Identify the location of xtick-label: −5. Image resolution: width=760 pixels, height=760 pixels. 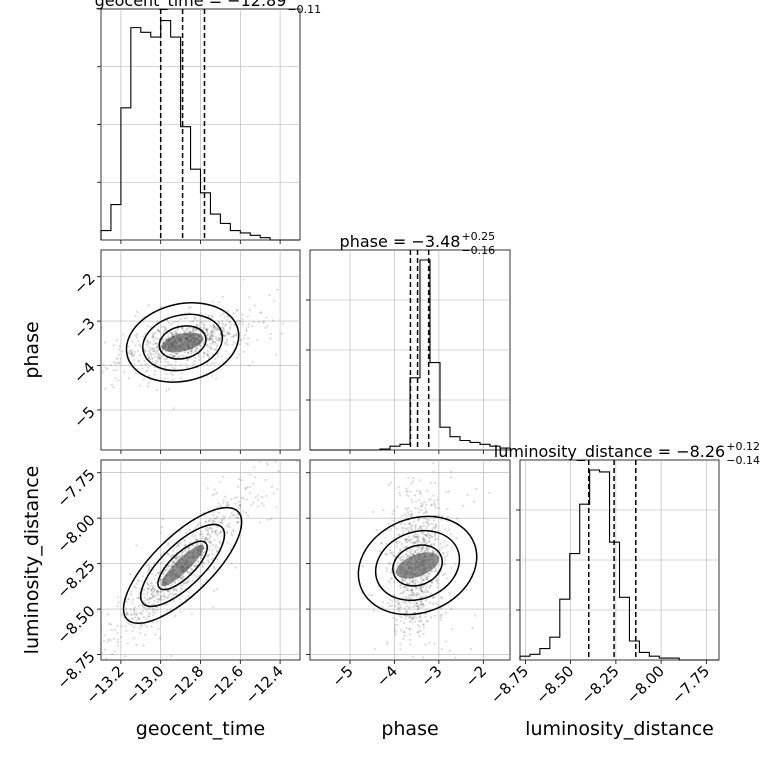
(342, 676).